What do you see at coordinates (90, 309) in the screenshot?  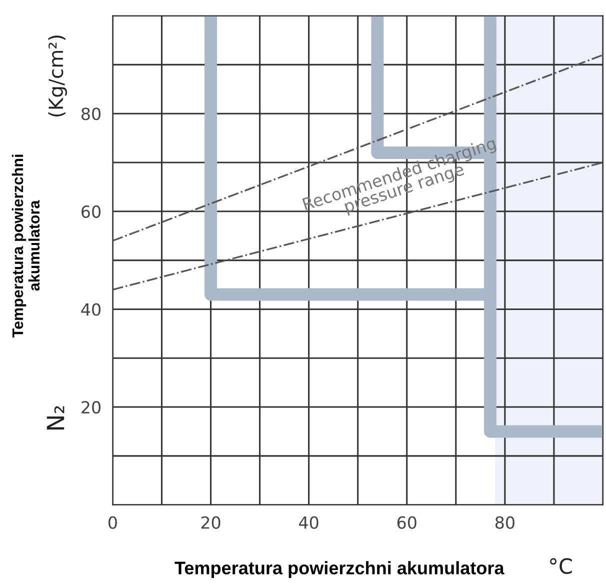 I see `y-tick-label: 40` at bounding box center [90, 309].